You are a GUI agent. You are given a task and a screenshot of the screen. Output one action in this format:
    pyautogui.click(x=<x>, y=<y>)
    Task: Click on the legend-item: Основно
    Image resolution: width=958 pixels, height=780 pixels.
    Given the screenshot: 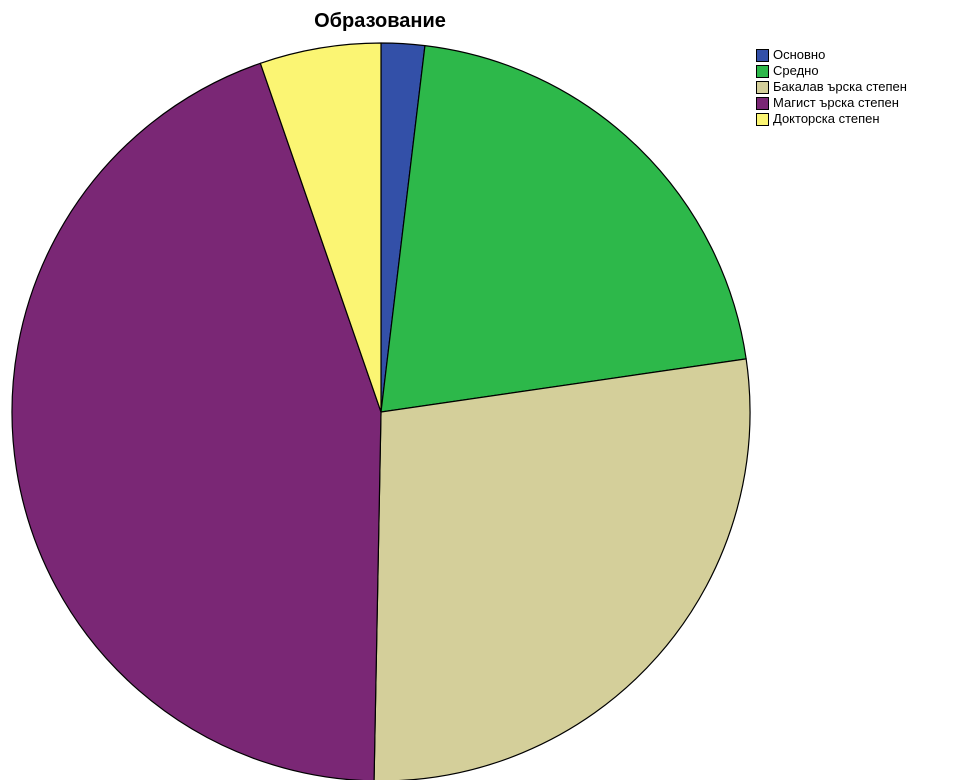 What is the action you would take?
    pyautogui.click(x=831, y=55)
    